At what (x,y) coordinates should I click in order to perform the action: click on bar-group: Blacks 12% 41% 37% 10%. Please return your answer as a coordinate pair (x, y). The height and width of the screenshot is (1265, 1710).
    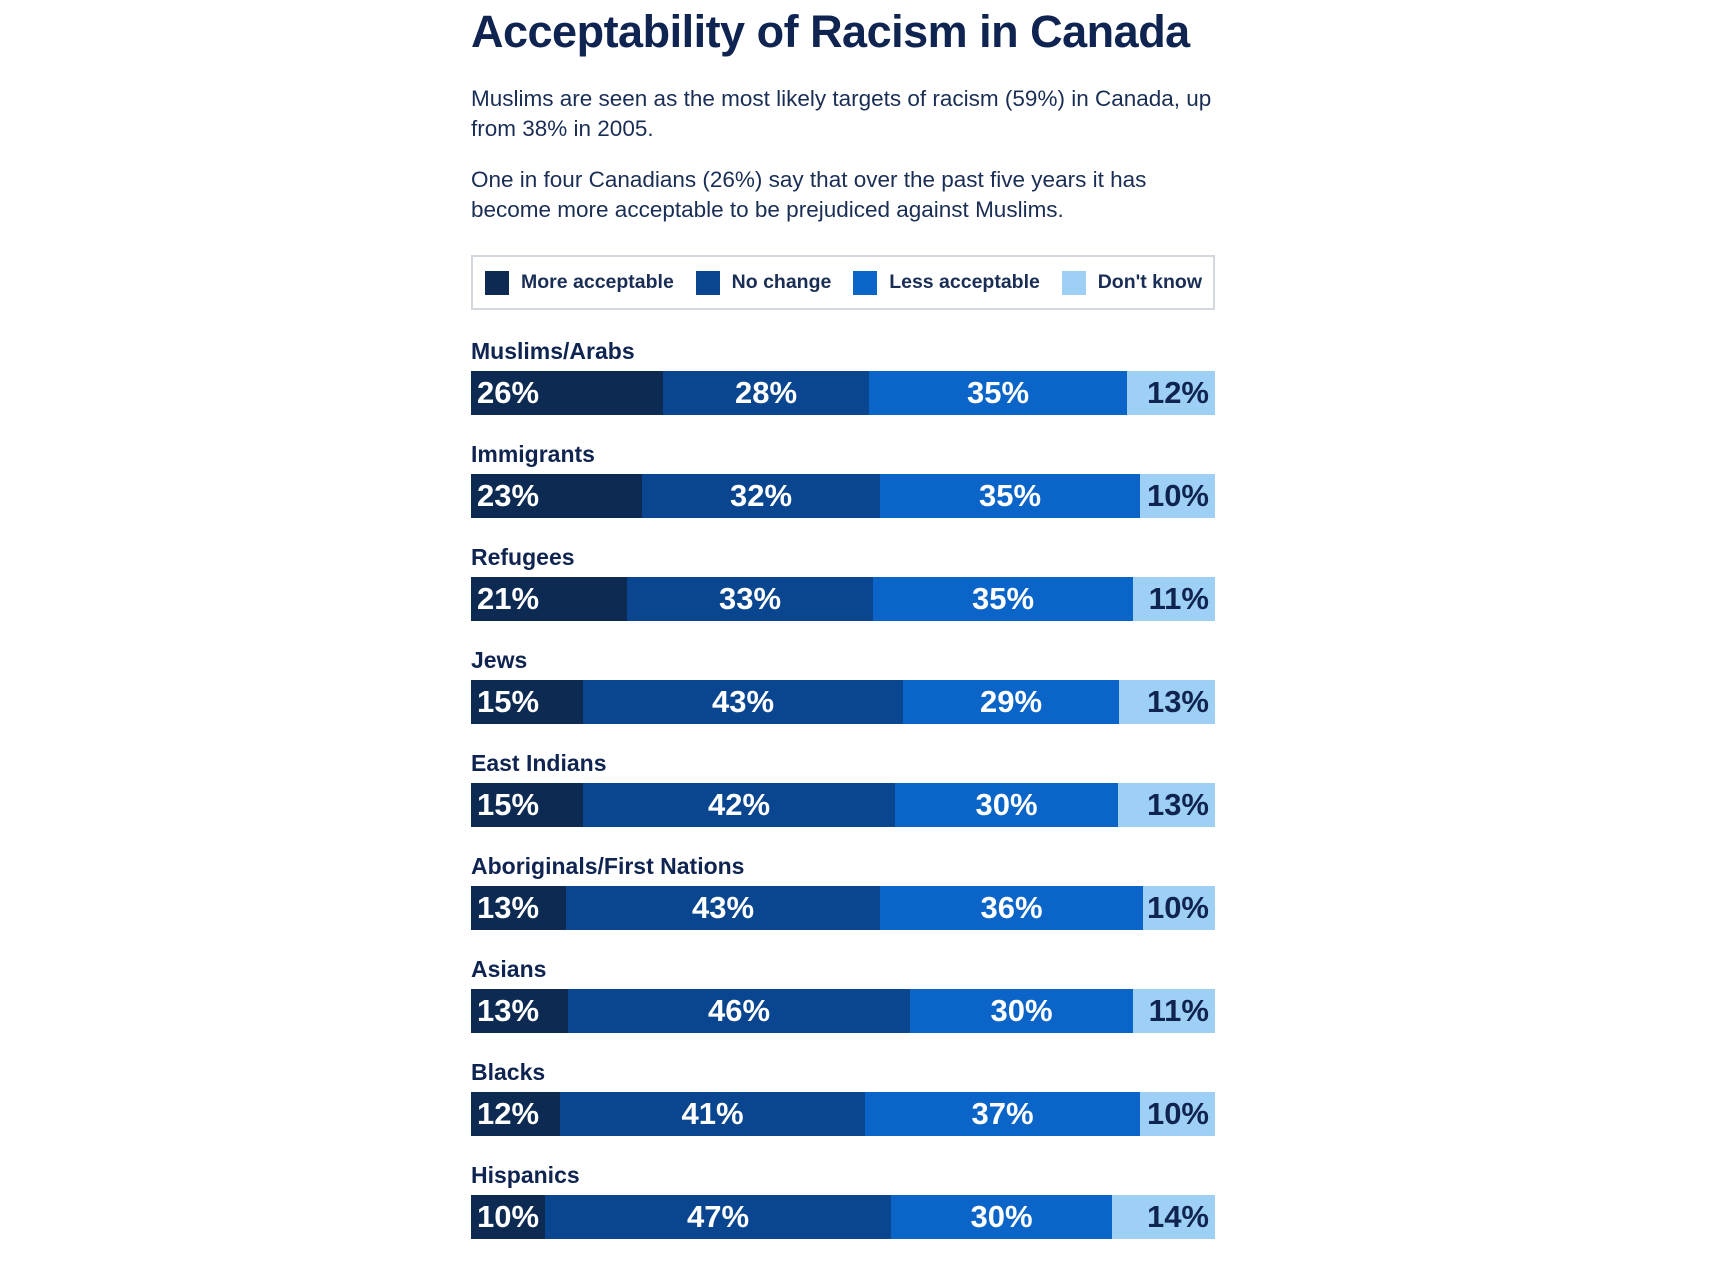
    Looking at the image, I should click on (843, 1110).